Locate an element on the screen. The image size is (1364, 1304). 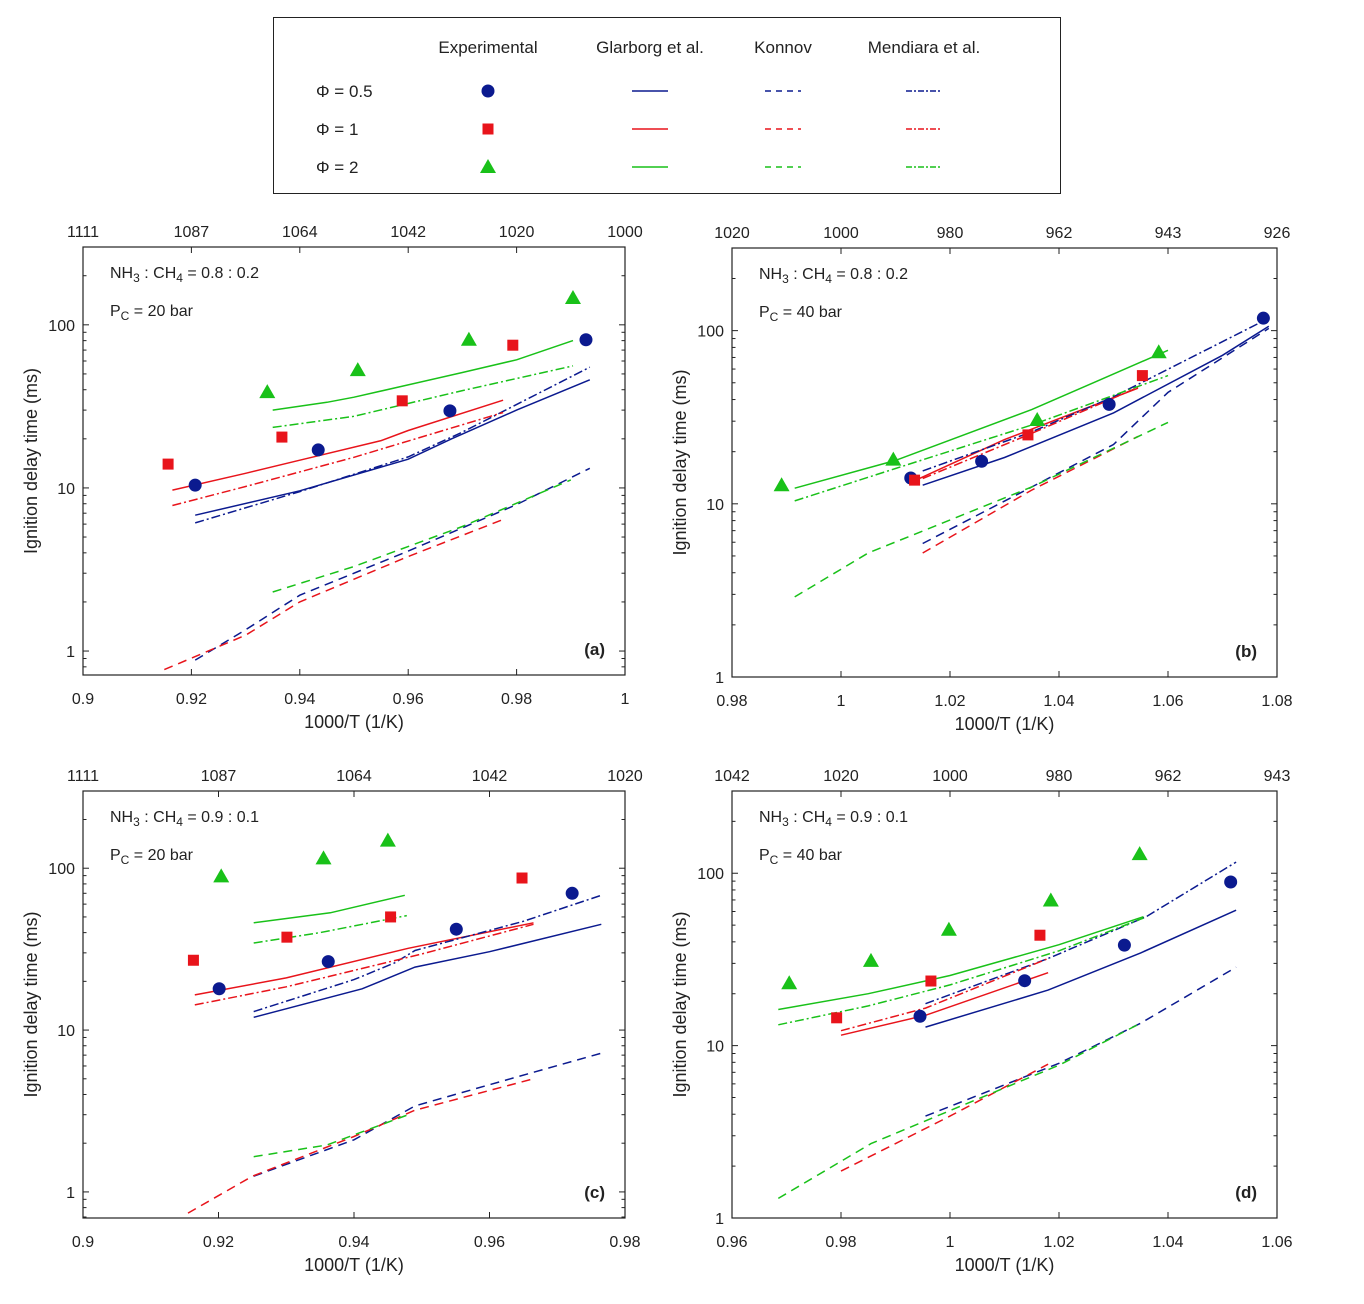
annotation-text: = 40 bar is located at coordinates (810, 312).